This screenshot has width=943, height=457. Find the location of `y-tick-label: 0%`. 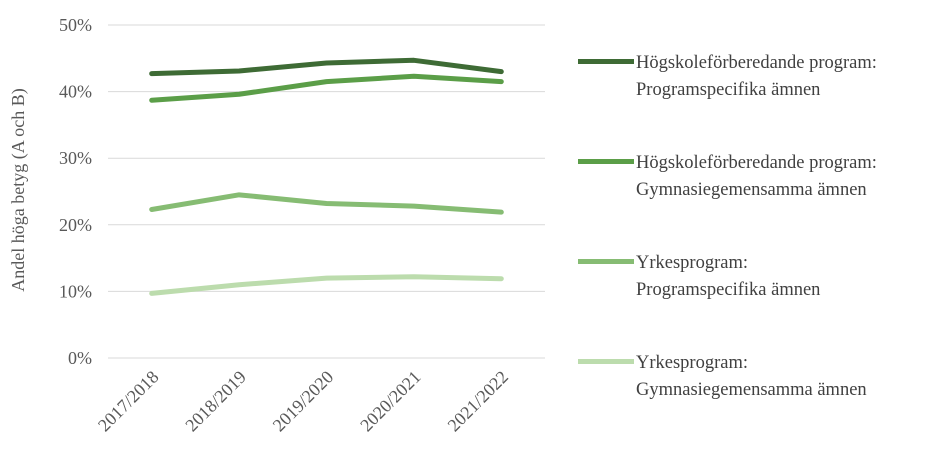

y-tick-label: 0% is located at coordinates (80, 358).